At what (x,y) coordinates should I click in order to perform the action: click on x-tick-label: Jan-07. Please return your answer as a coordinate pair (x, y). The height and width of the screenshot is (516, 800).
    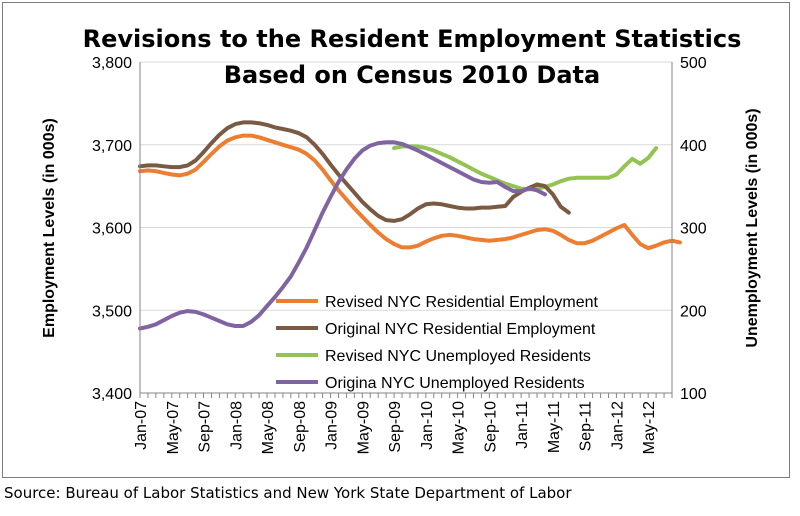
    Looking at the image, I should click on (141, 425).